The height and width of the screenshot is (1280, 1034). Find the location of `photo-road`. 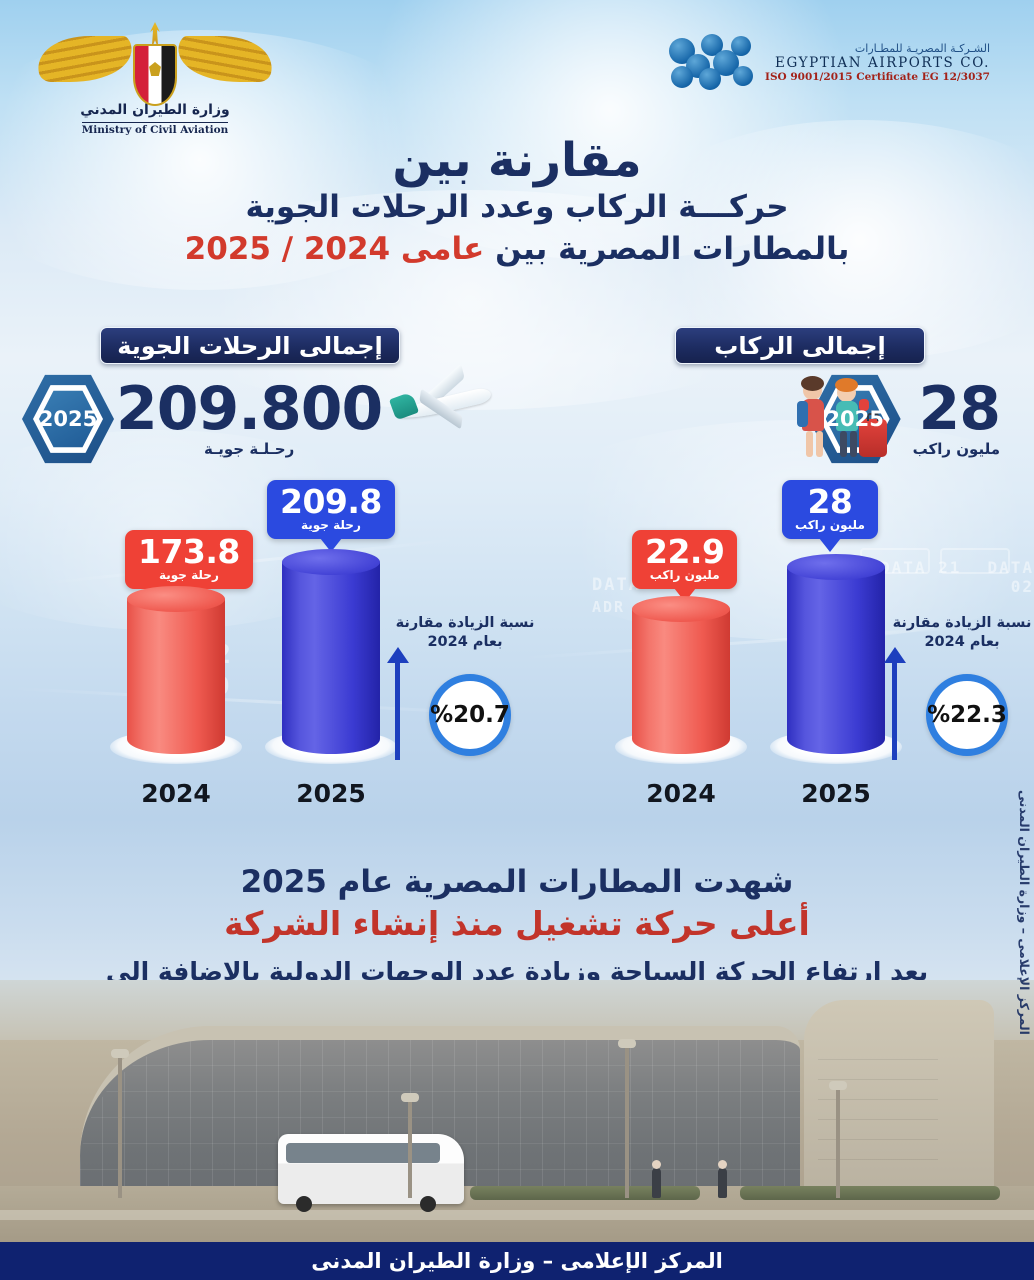

photo-road is located at coordinates (517, 1215).